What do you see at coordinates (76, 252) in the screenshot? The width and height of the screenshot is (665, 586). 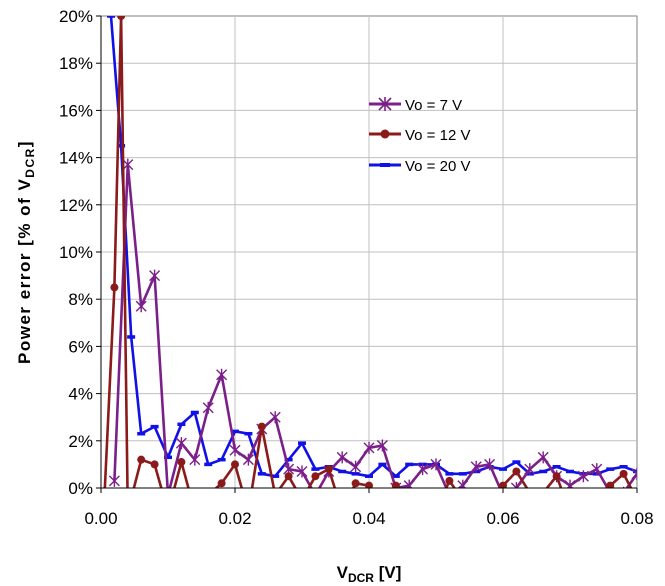 I see `y-tick-label: 10%` at bounding box center [76, 252].